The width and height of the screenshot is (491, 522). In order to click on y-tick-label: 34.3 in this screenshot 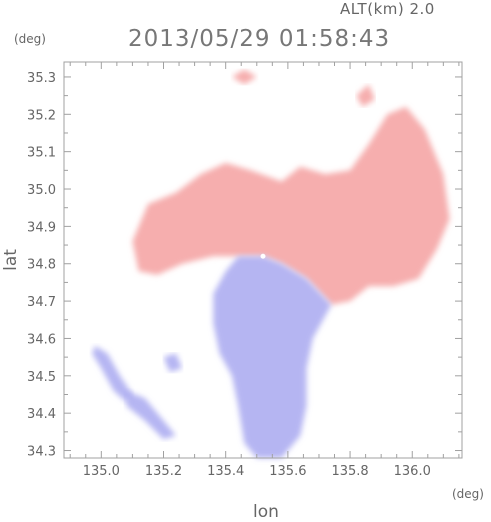, I will do `click(41, 452)`.